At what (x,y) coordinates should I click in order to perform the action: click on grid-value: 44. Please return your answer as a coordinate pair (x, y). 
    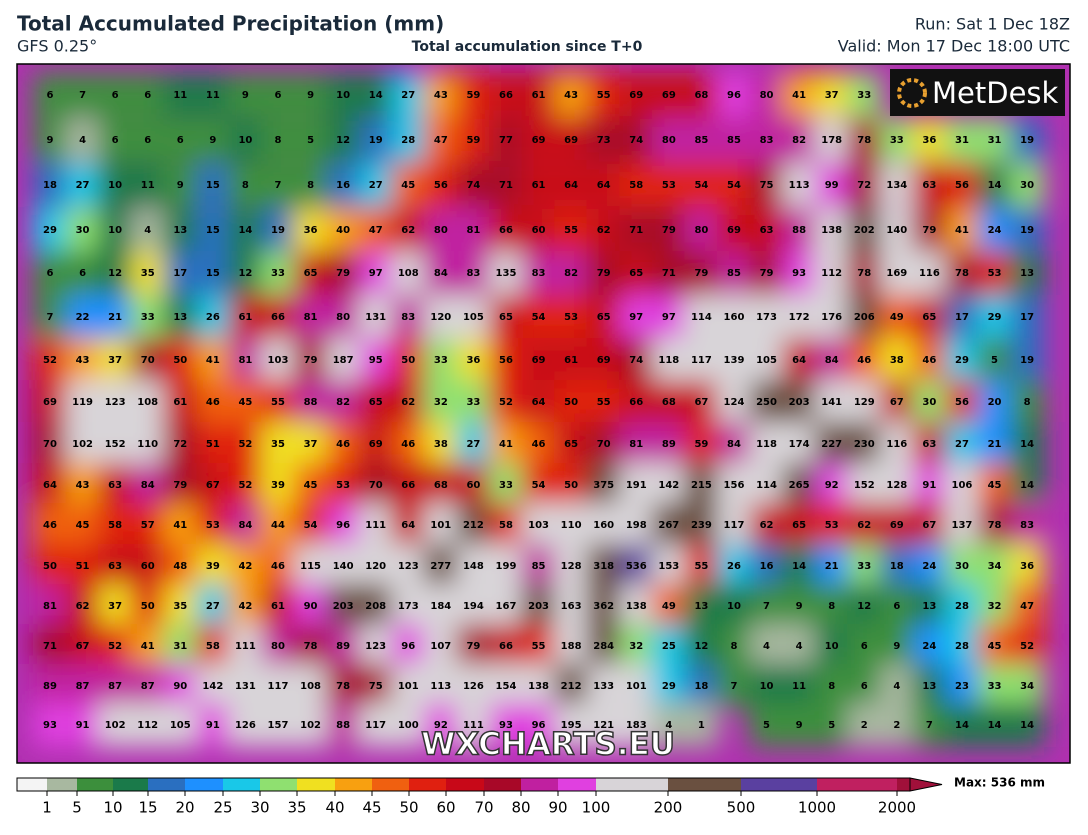
    Looking at the image, I should click on (278, 525).